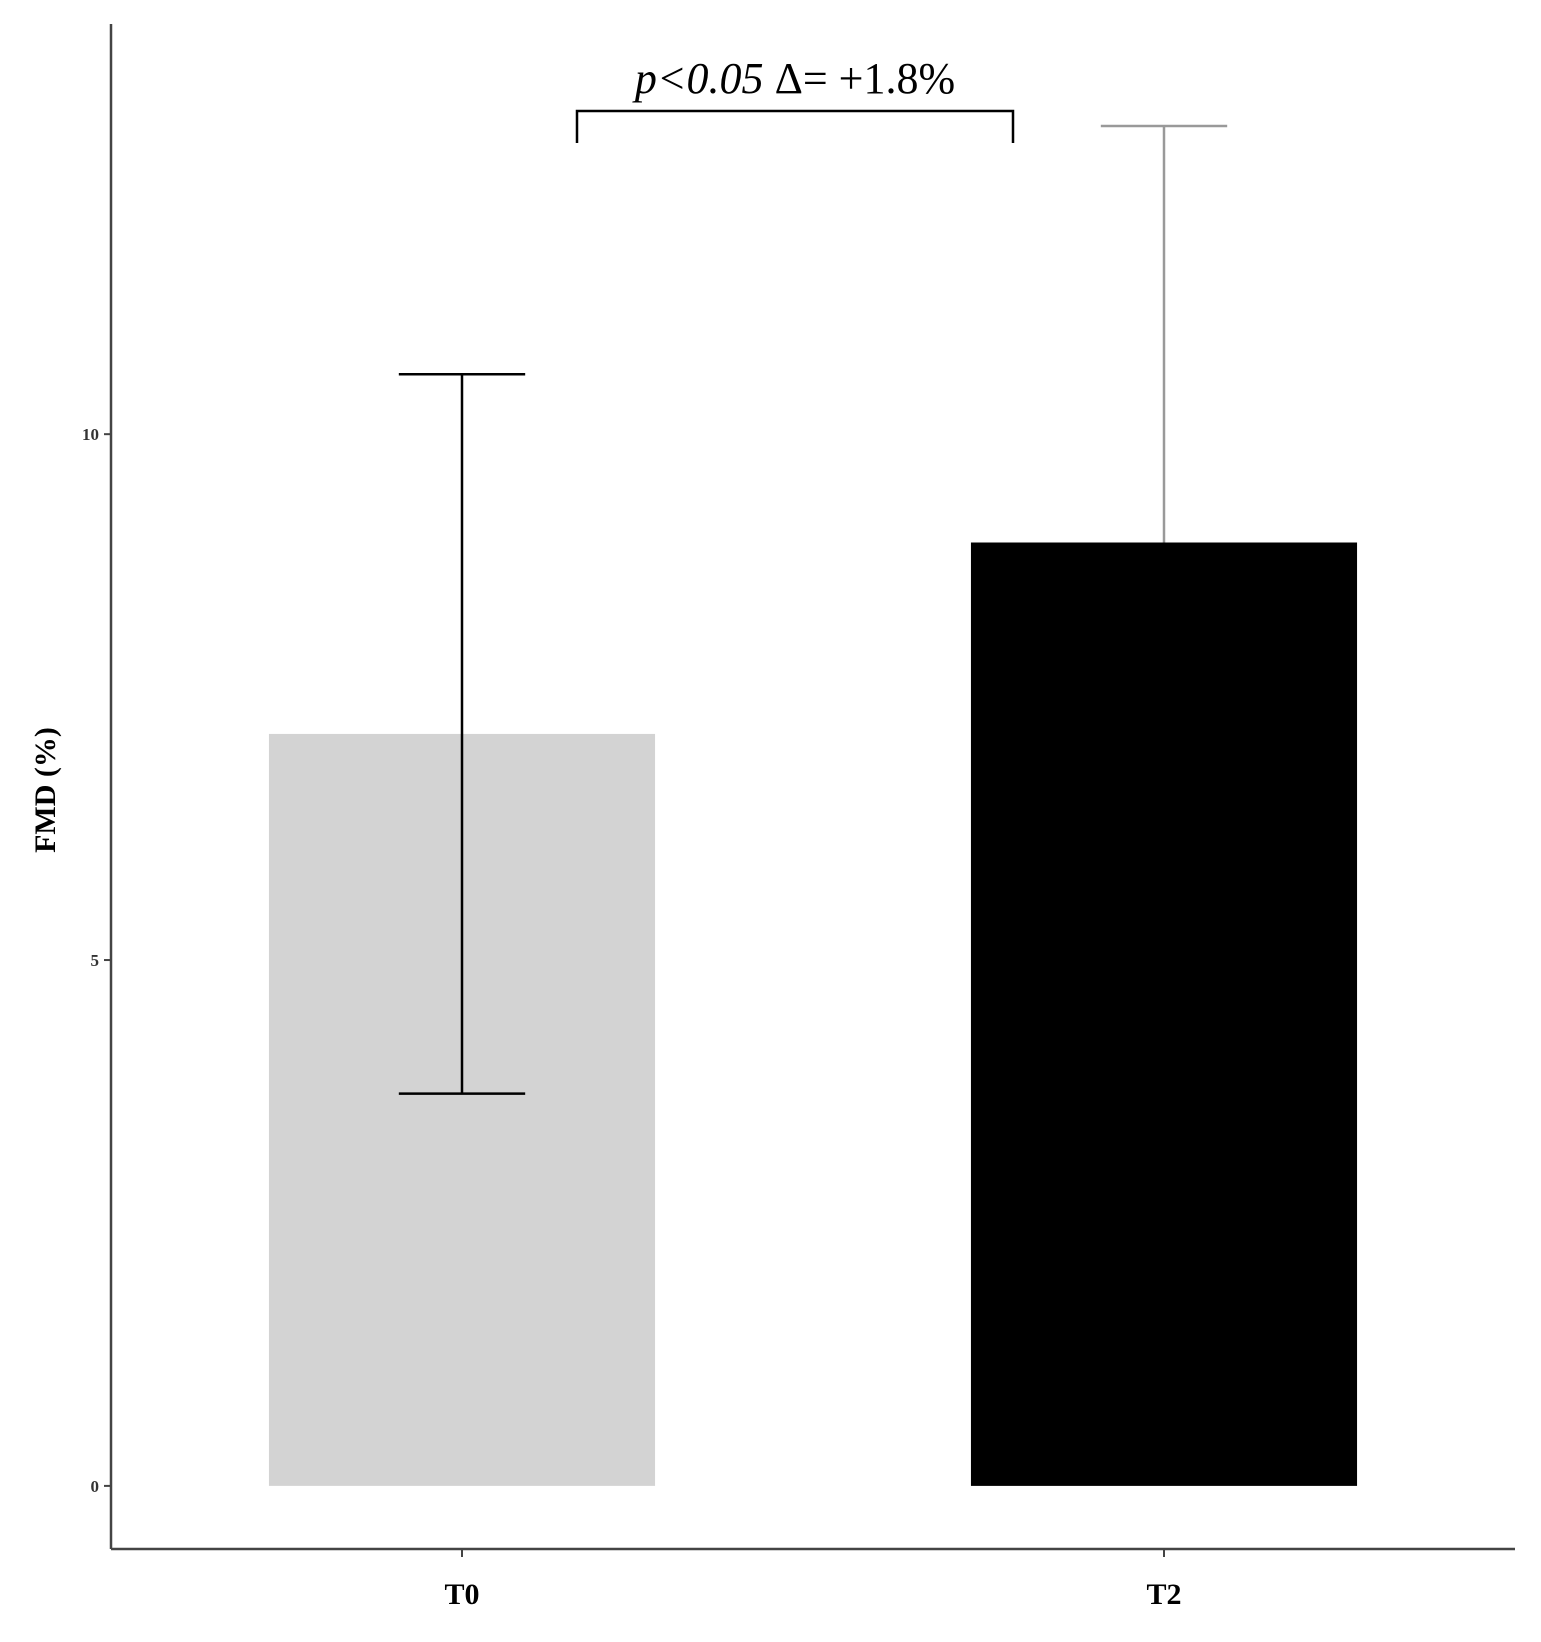 Image resolution: width=1541 pixels, height=1642 pixels. Describe the element at coordinates (95, 1486) in the screenshot. I see `y-tick-label: 0` at that location.